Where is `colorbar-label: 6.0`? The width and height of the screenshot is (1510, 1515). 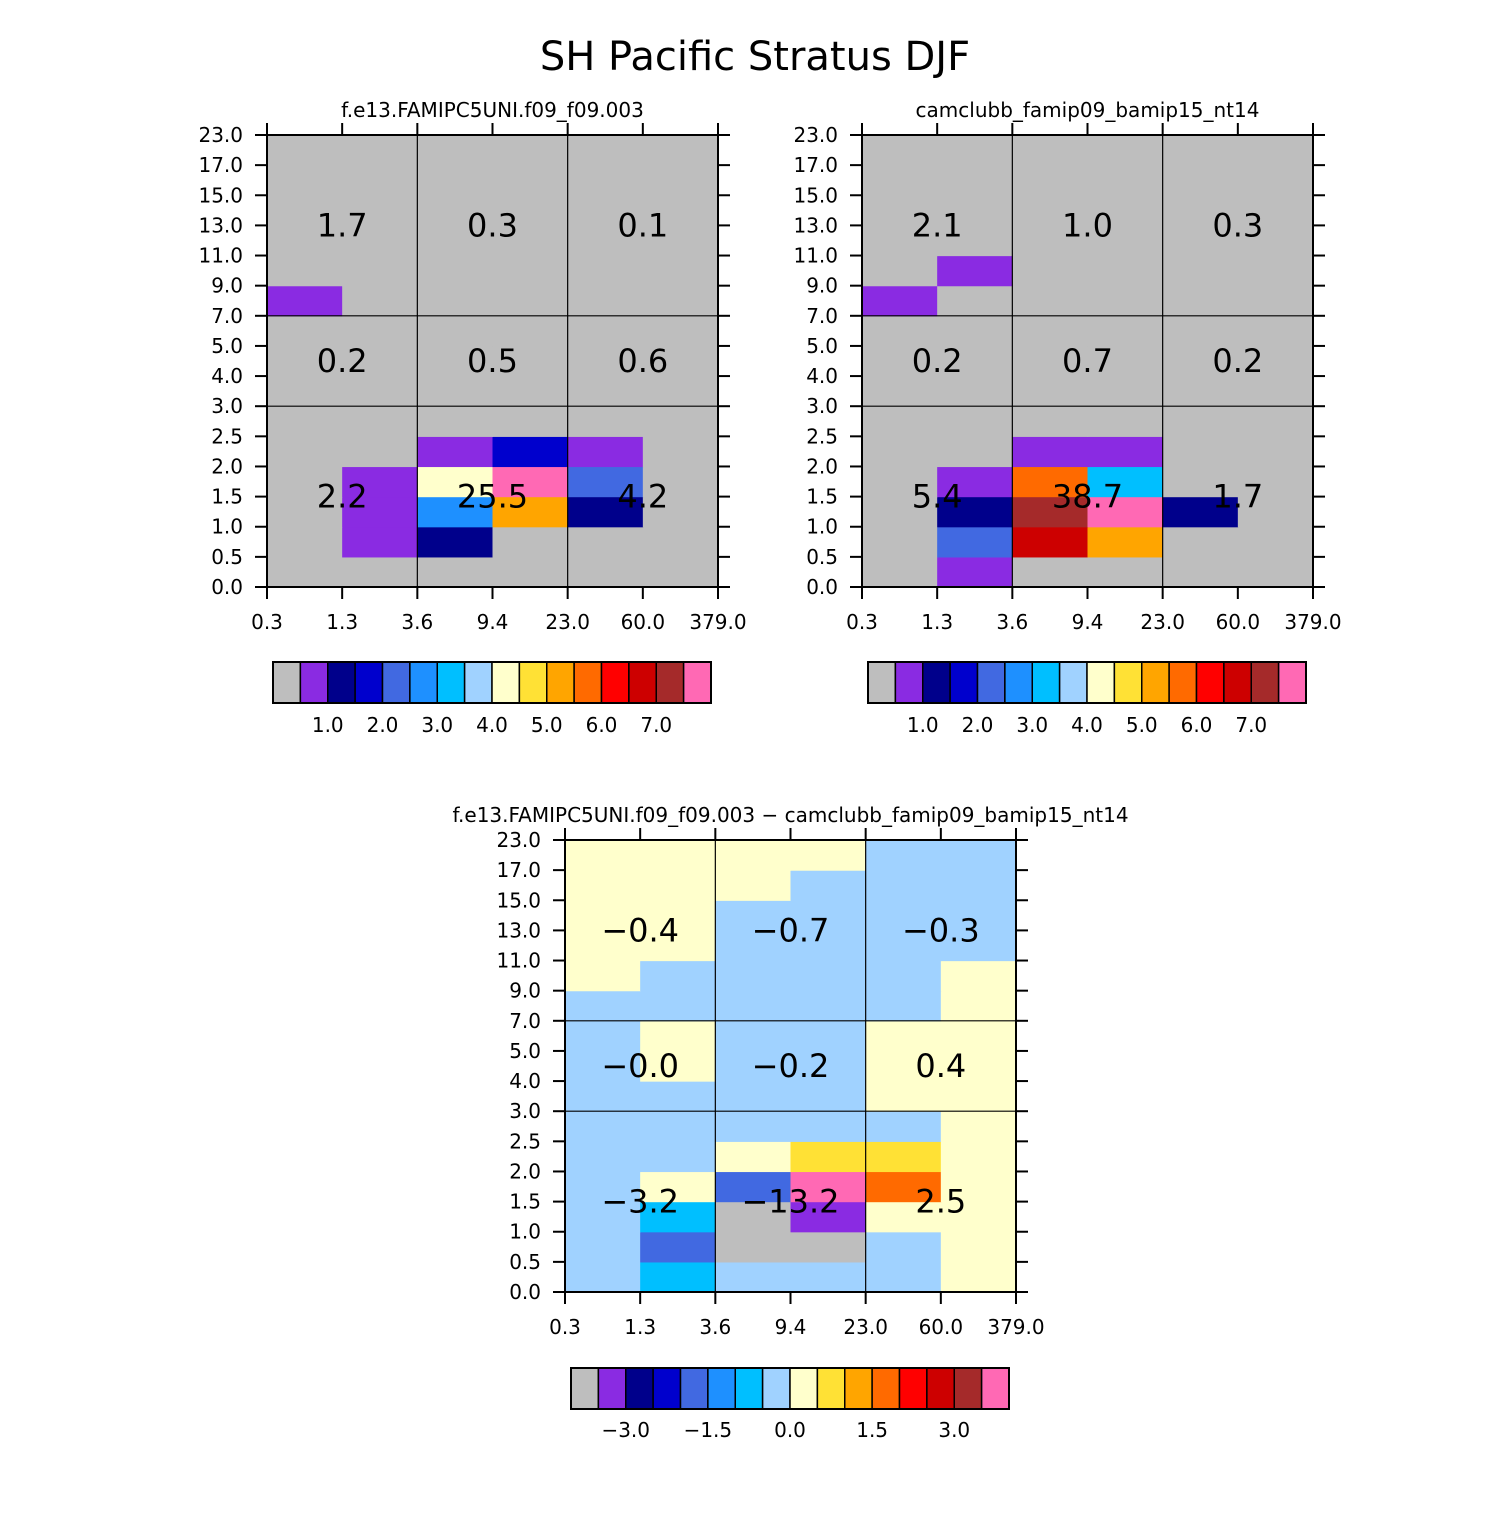
colorbar-label: 6.0 is located at coordinates (602, 725).